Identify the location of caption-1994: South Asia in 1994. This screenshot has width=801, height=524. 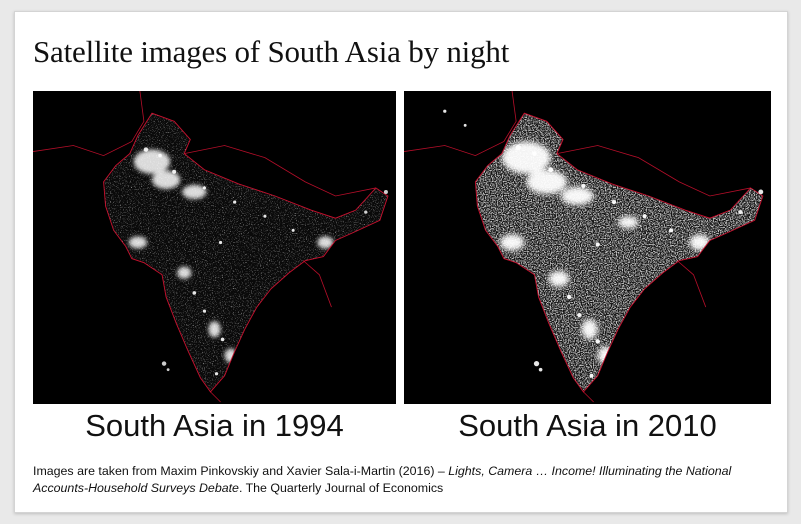
(214, 425).